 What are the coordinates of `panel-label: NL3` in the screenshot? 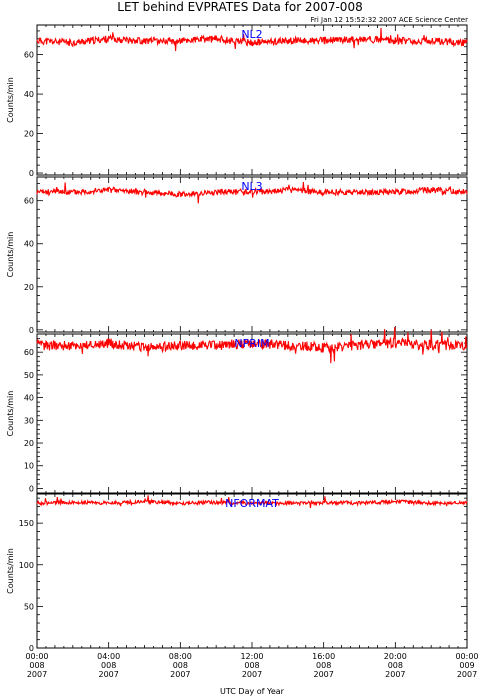 It's located at (251, 186).